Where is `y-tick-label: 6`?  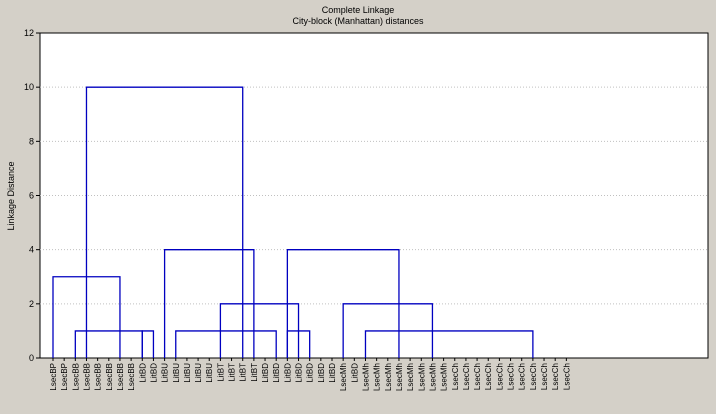
y-tick-label: 6 is located at coordinates (31, 196).